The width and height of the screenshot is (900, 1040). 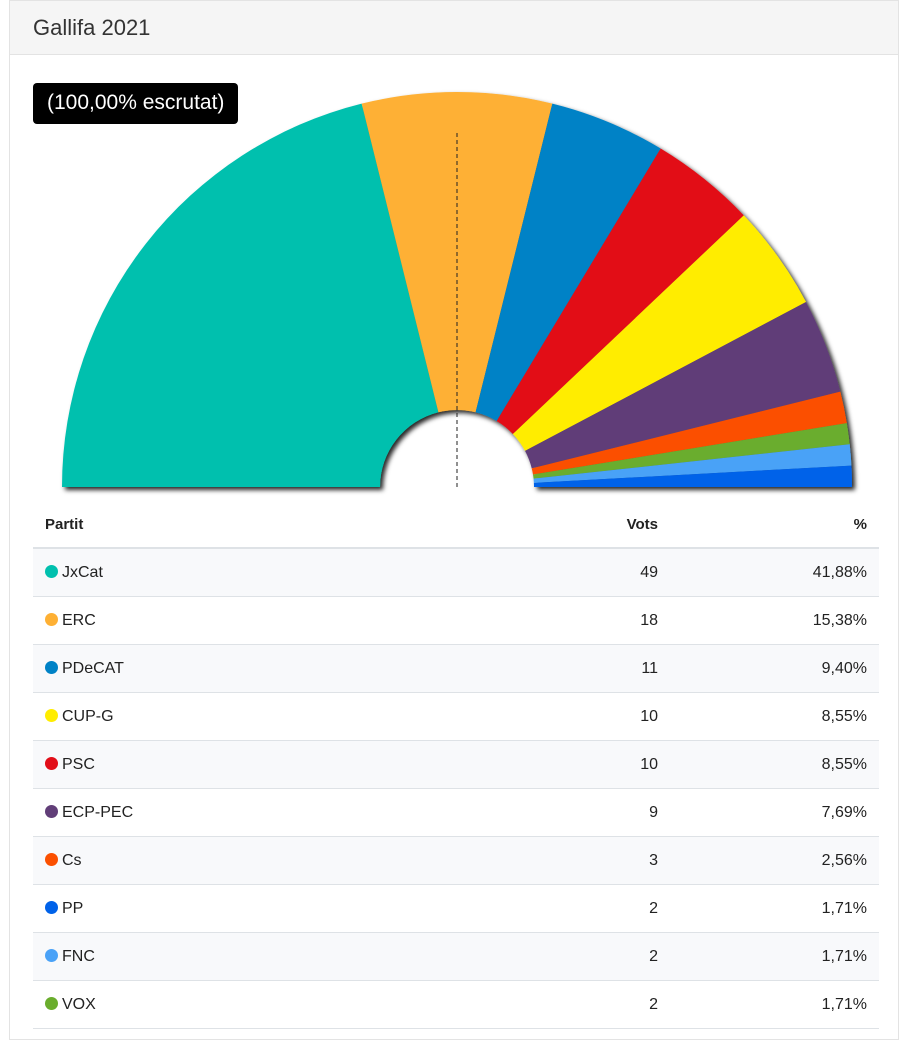 What do you see at coordinates (568, 262) in the screenshot?
I see `slice-pdecat` at bounding box center [568, 262].